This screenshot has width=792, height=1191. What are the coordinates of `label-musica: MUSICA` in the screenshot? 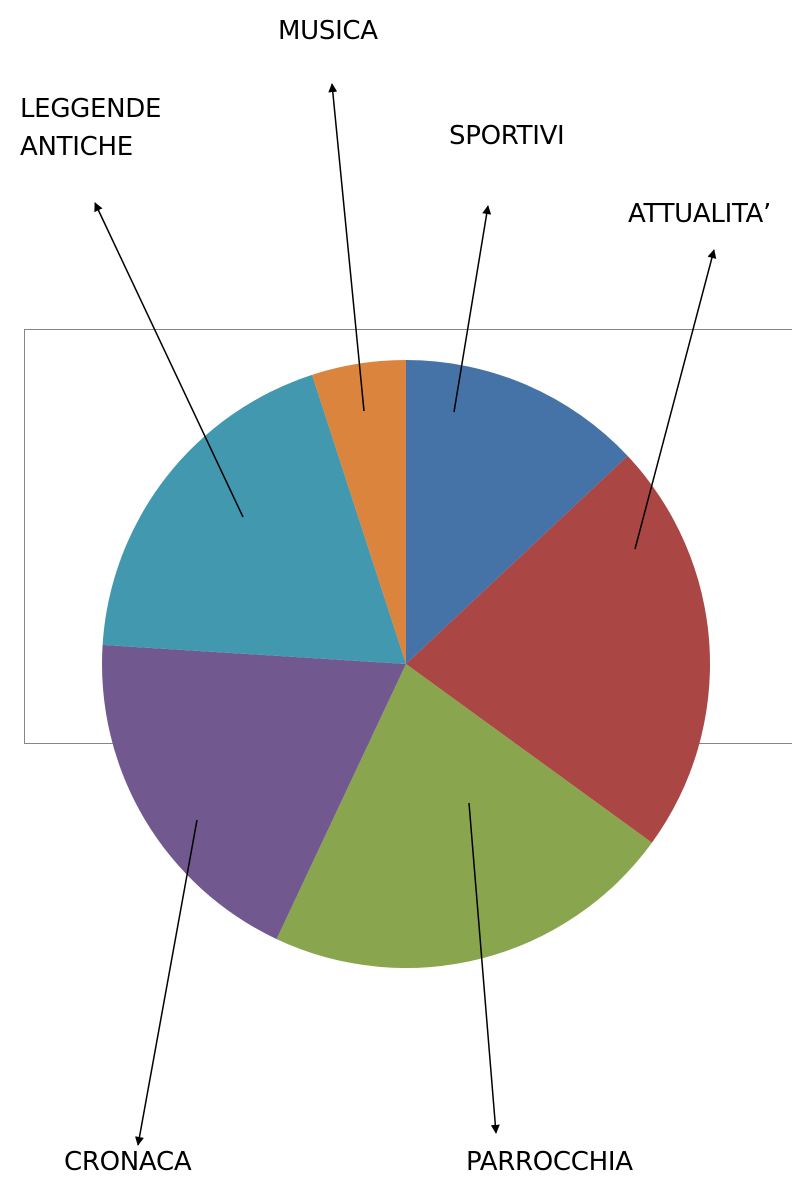 It's located at (328, 31).